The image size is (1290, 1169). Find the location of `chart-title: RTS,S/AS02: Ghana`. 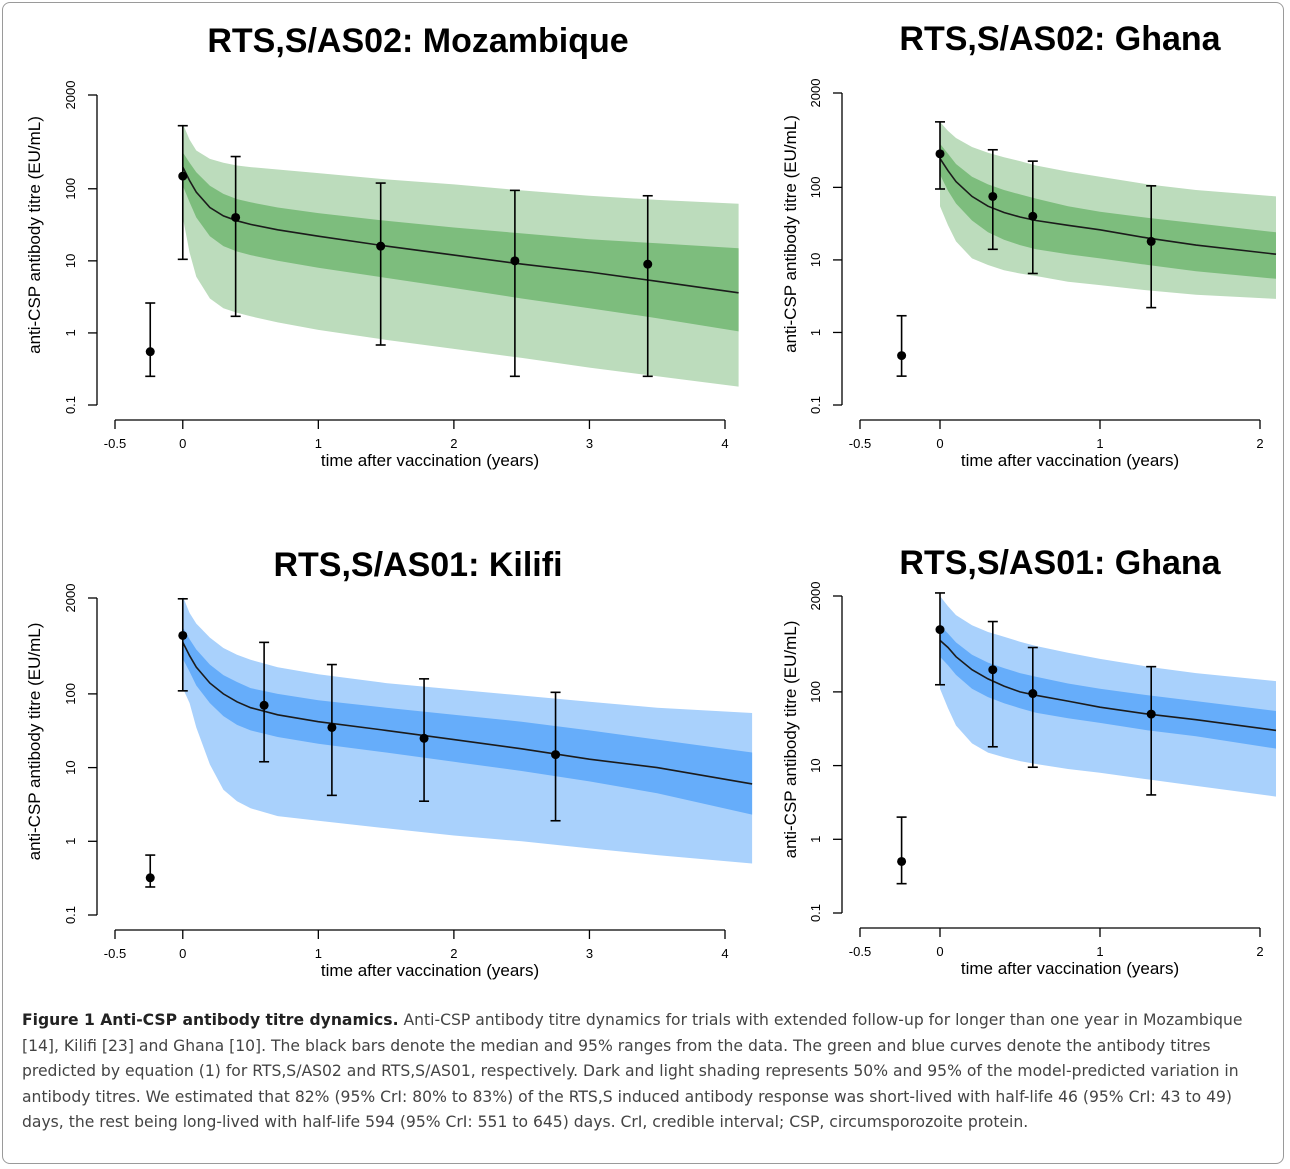

chart-title: RTS,S/AS02: Ghana is located at coordinates (1060, 39).